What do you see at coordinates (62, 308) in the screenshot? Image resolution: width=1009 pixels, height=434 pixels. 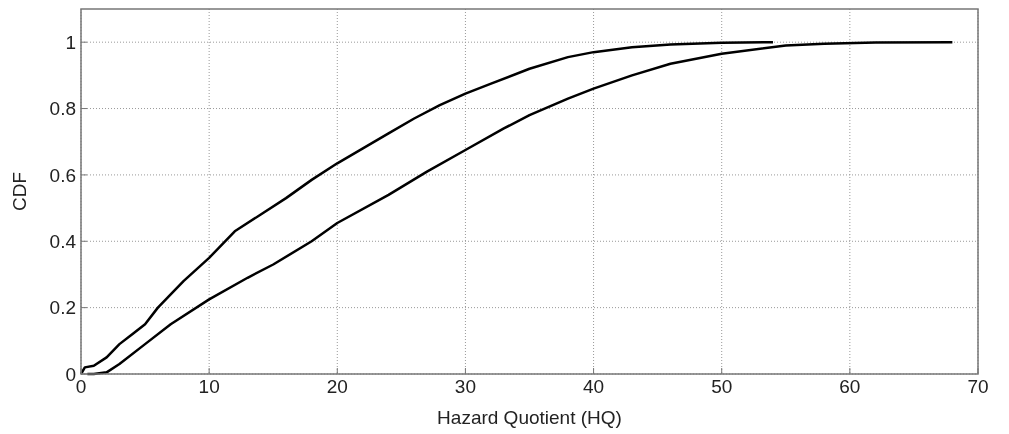 I see `y-tick-label: 0.2` at bounding box center [62, 308].